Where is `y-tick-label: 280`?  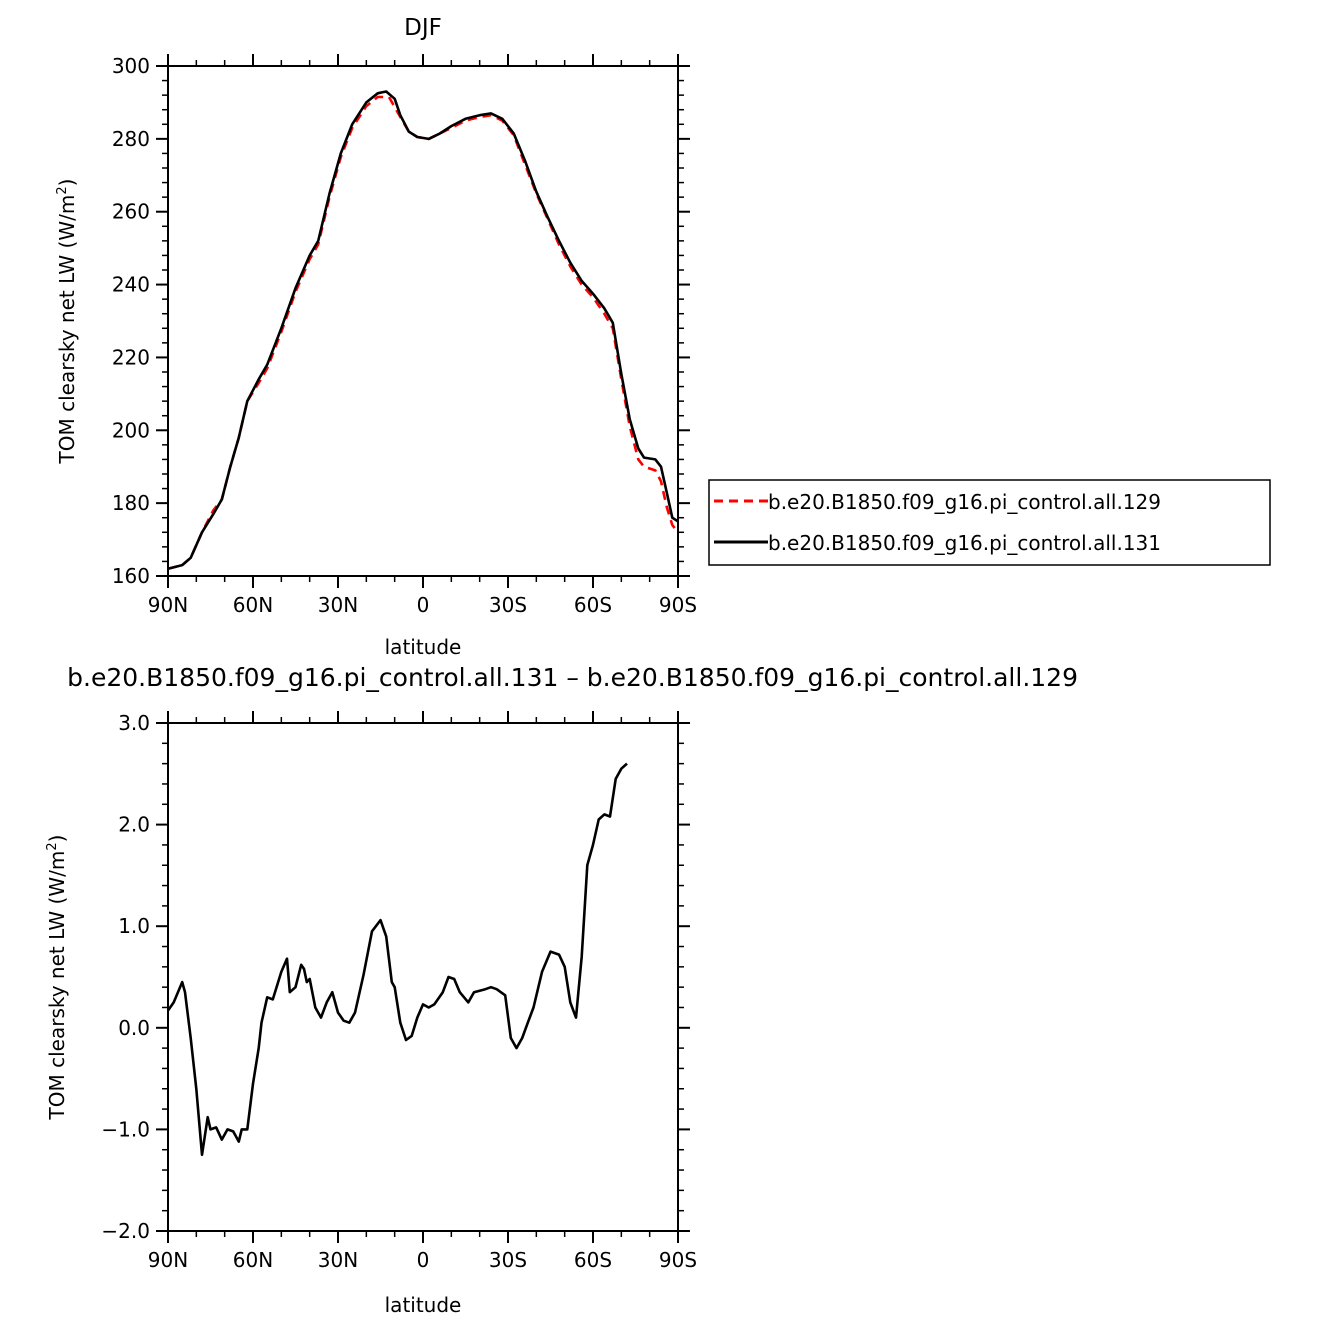 y-tick-label: 280 is located at coordinates (131, 139).